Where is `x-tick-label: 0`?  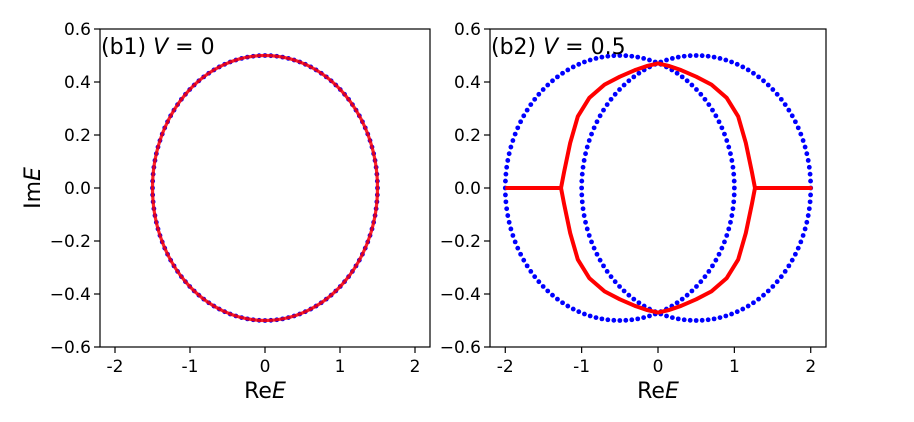
x-tick-label: 0 is located at coordinates (658, 367).